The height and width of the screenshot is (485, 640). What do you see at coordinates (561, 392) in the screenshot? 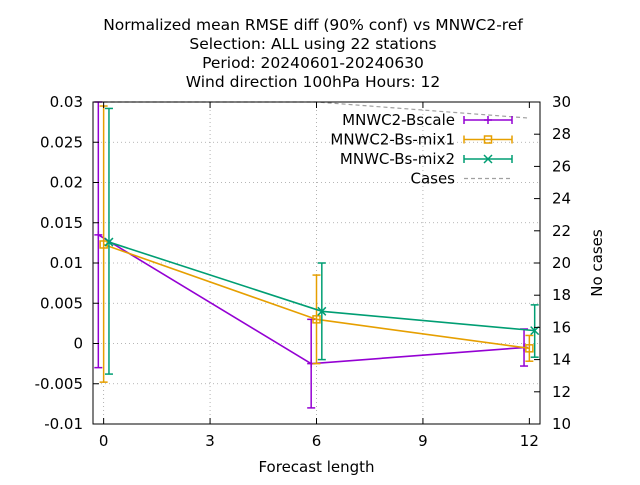
I see `y2-tick-label: 12` at bounding box center [561, 392].